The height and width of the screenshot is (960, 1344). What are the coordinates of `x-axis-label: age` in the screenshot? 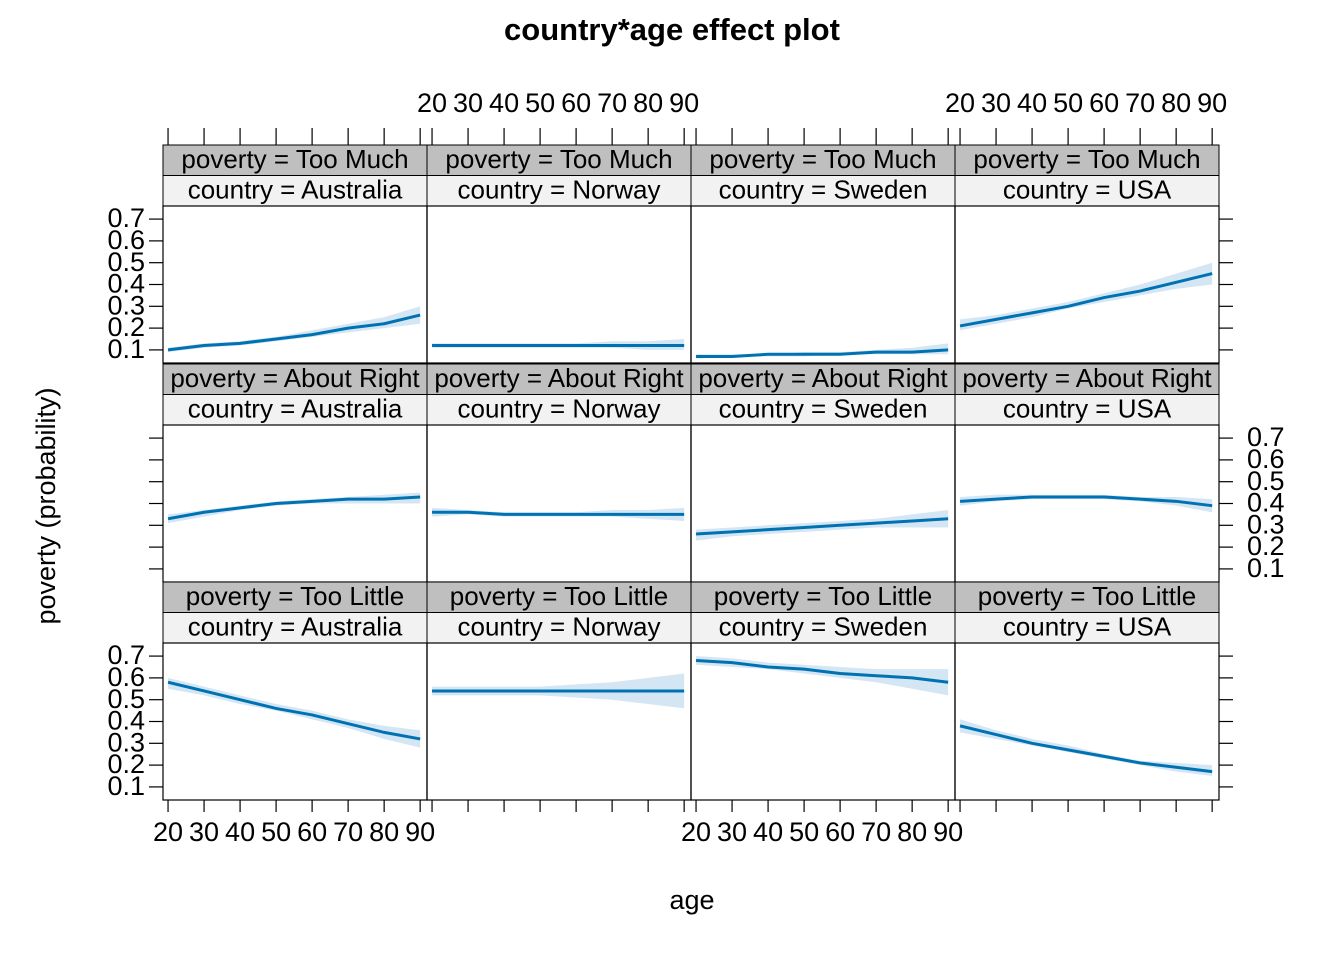 It's located at (691, 900).